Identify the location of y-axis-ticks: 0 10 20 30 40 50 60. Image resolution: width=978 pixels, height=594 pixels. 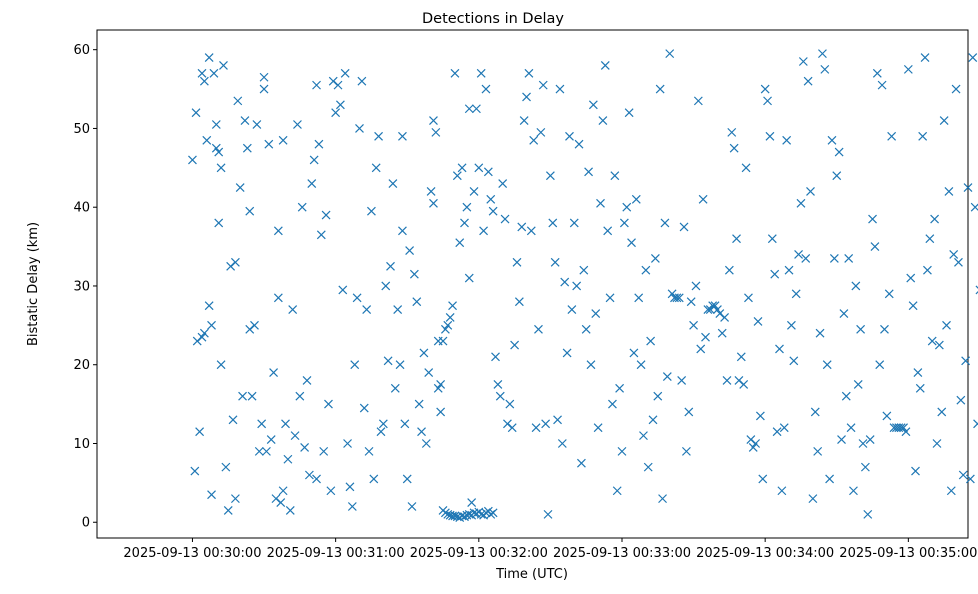
(85, 287).